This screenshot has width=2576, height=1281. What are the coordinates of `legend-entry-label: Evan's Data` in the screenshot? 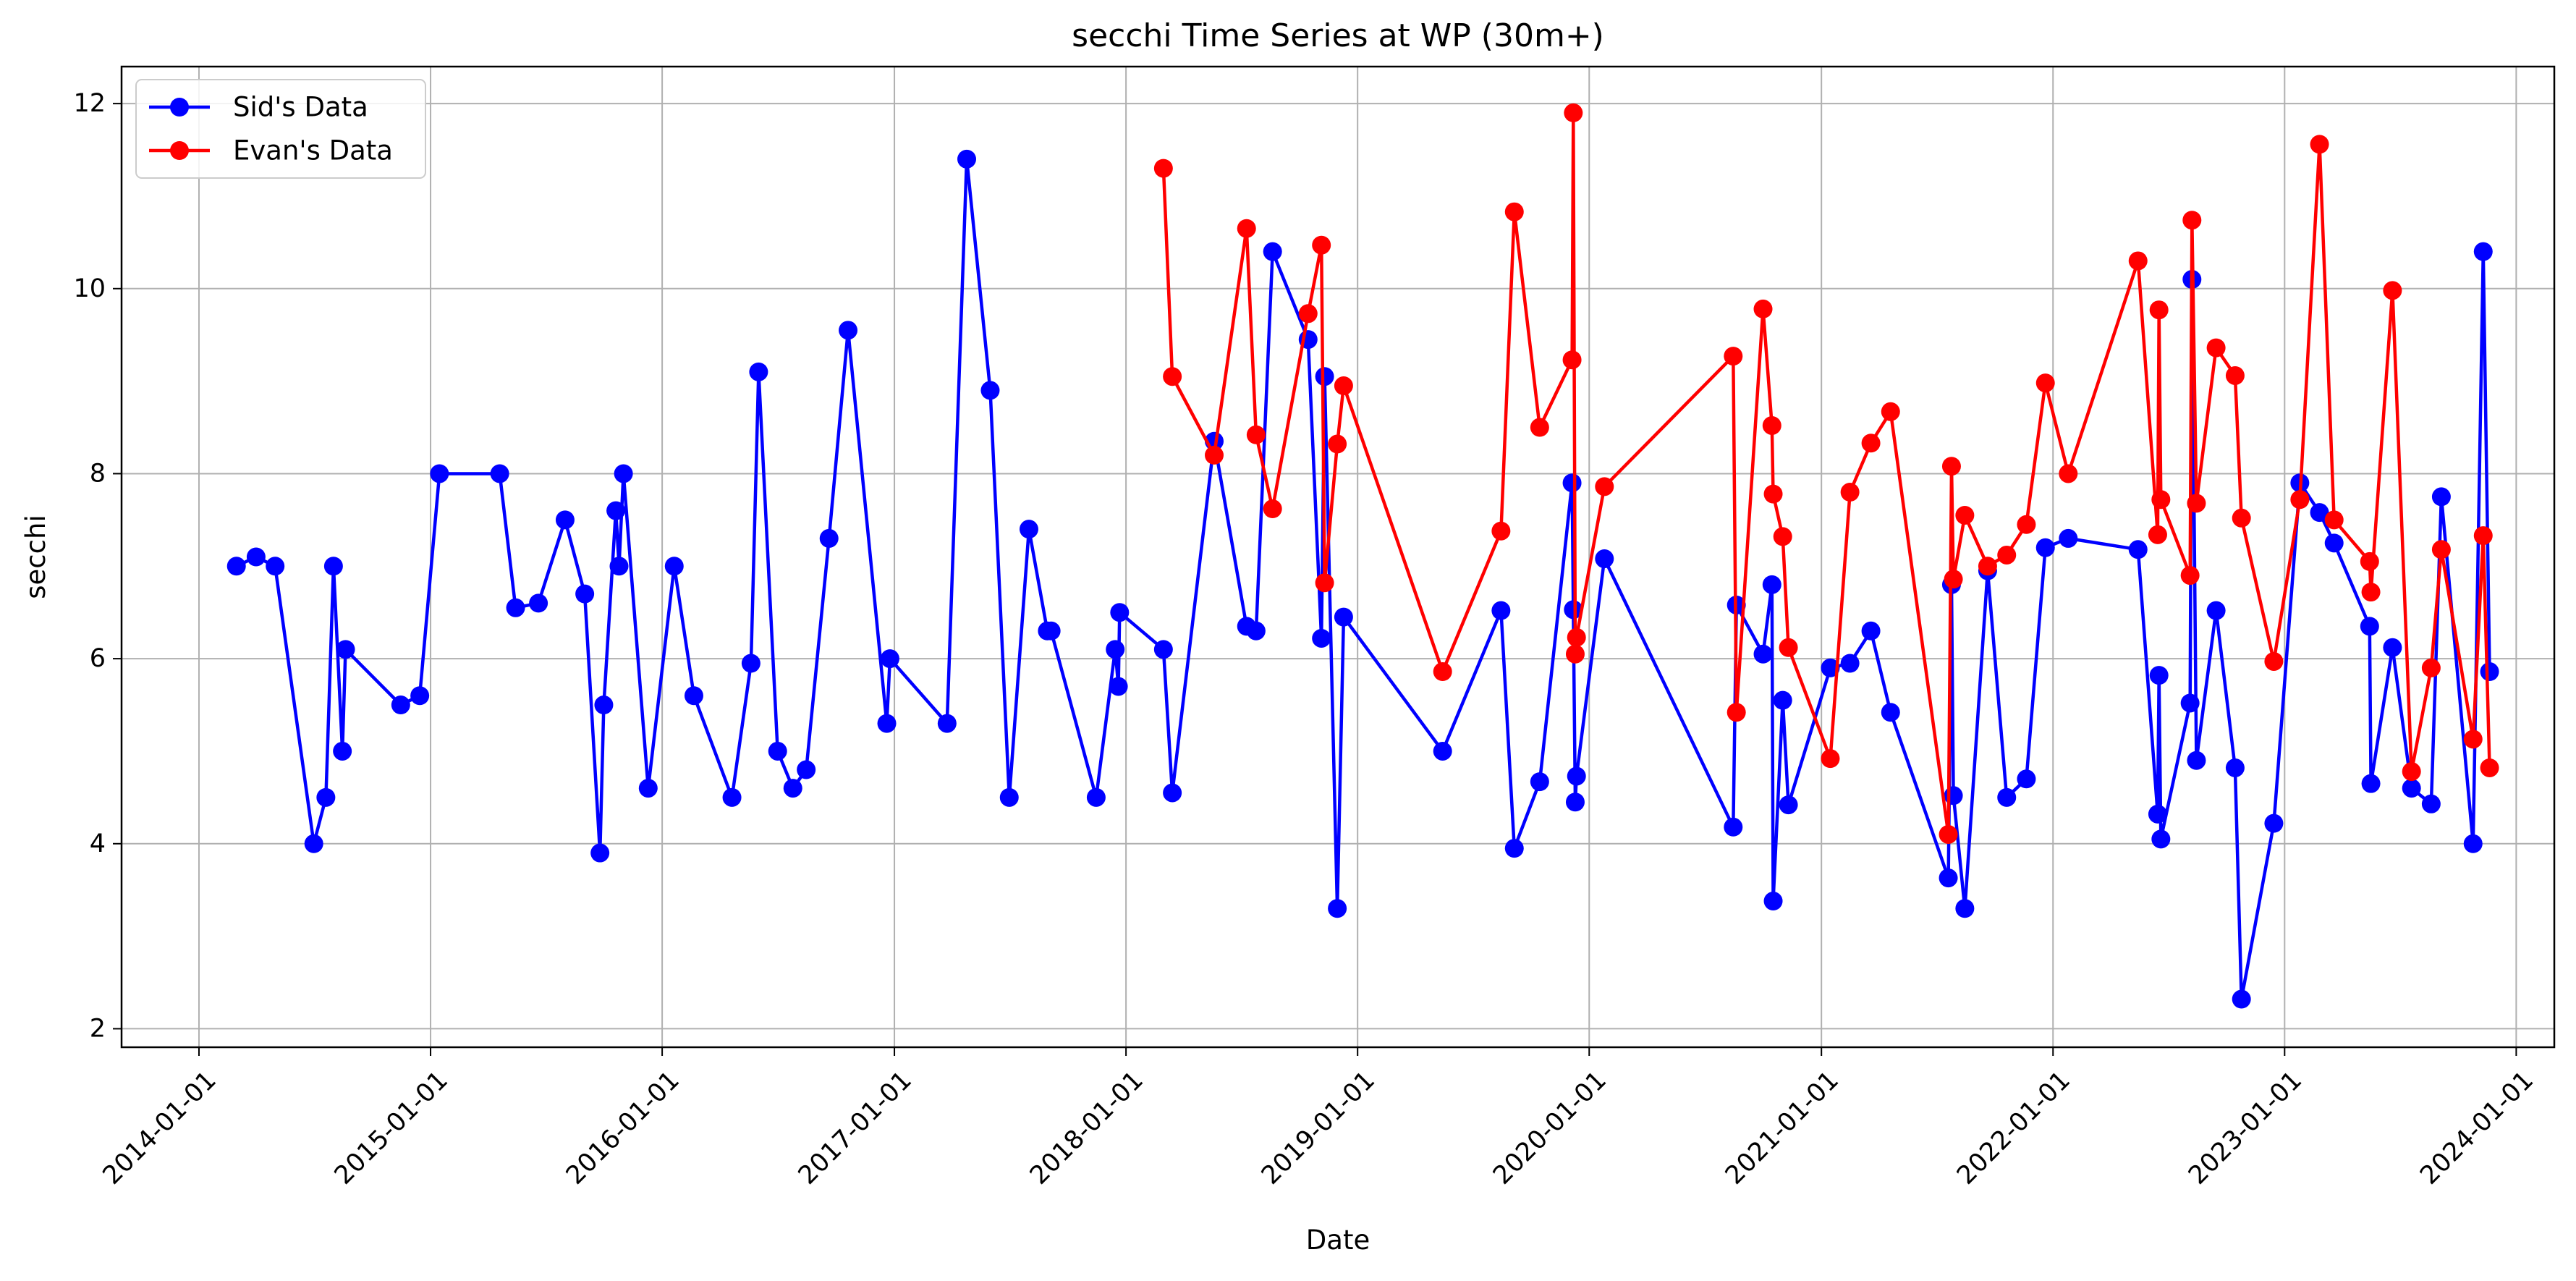 It's located at (313, 150).